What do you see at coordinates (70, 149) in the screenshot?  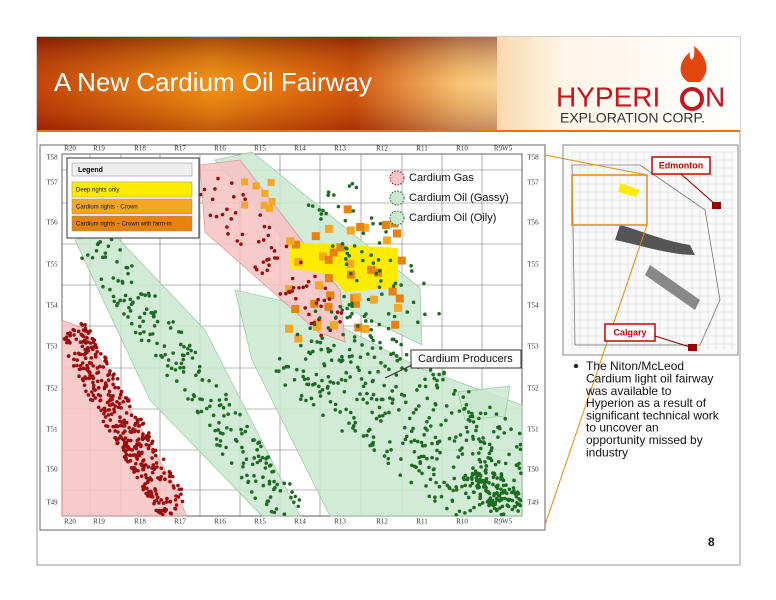 I see `range-label: R20` at bounding box center [70, 149].